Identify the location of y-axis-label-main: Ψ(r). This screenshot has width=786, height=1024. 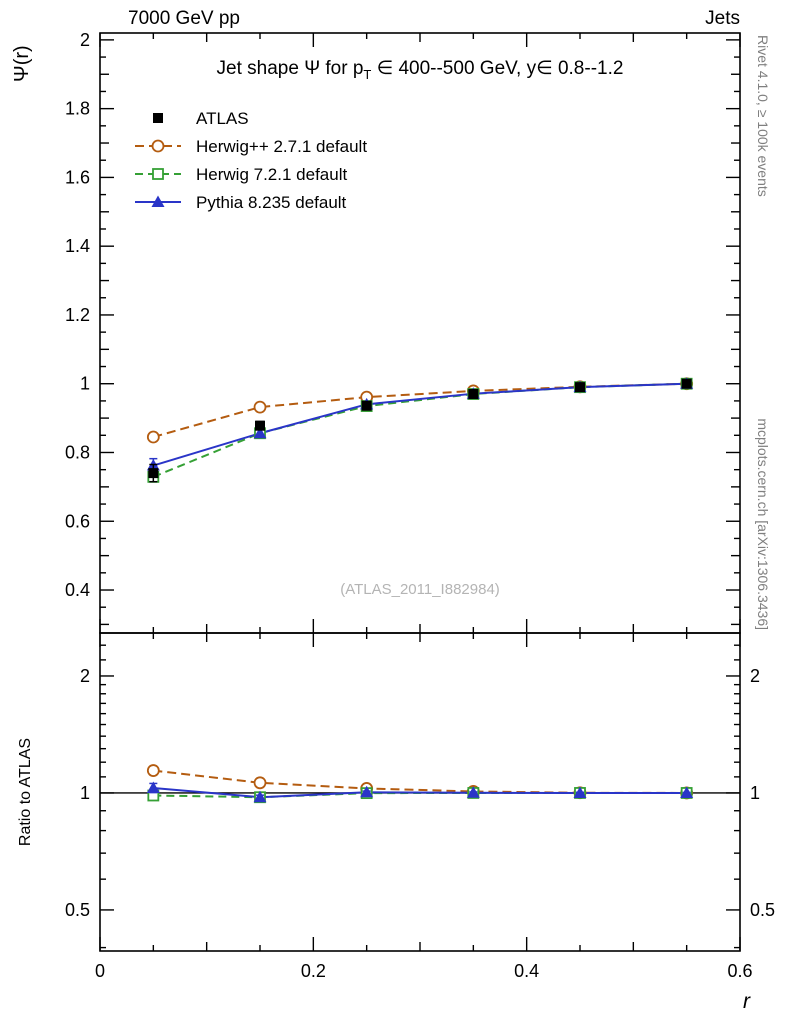
(22, 63).